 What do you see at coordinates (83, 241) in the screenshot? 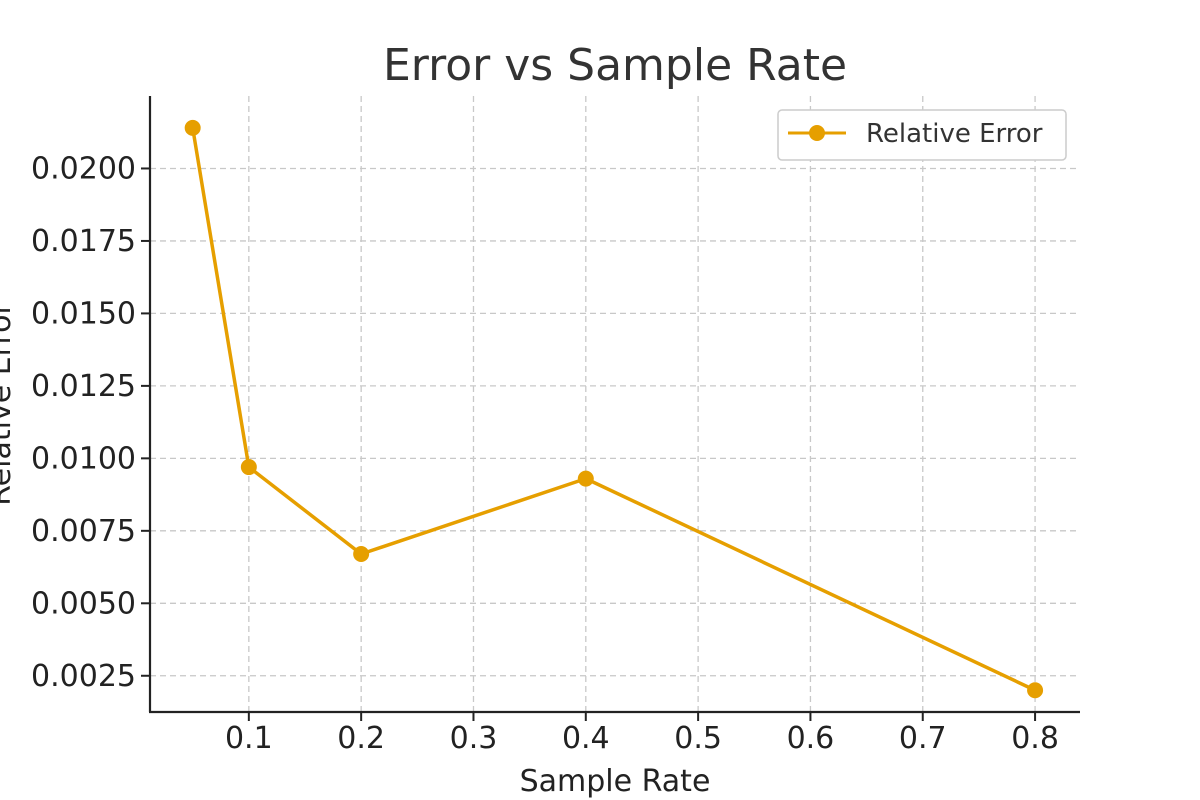
I see `y-tick-label: 0.0175` at bounding box center [83, 241].